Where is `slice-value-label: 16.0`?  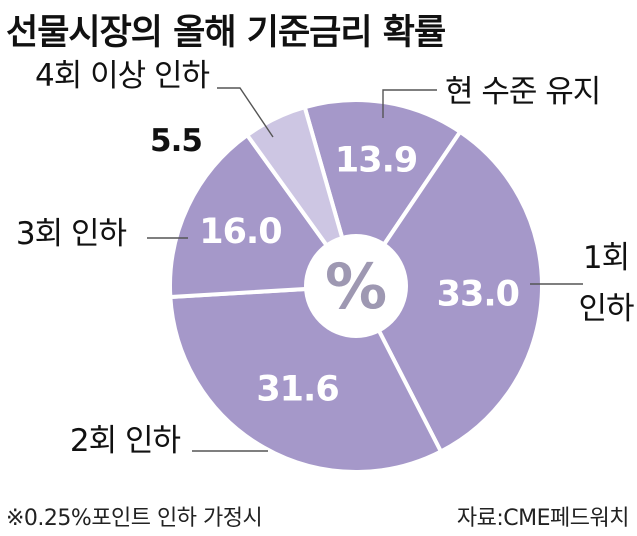 slice-value-label: 16.0 is located at coordinates (240, 232).